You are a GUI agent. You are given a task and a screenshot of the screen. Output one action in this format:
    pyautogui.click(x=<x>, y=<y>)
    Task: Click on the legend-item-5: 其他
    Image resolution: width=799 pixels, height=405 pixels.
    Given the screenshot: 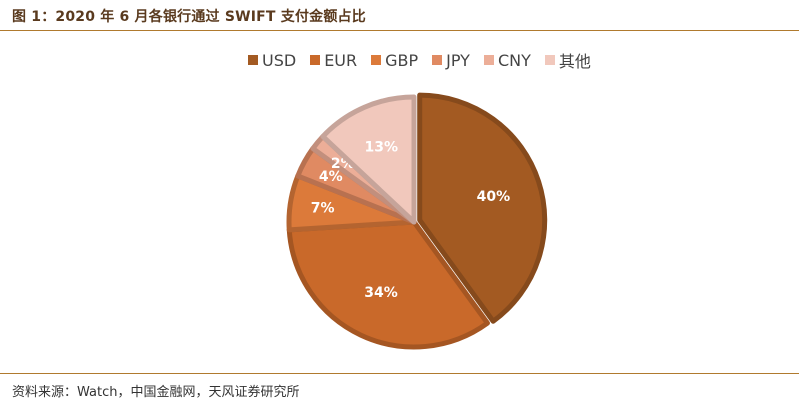 What is the action you would take?
    pyautogui.click(x=567, y=60)
    